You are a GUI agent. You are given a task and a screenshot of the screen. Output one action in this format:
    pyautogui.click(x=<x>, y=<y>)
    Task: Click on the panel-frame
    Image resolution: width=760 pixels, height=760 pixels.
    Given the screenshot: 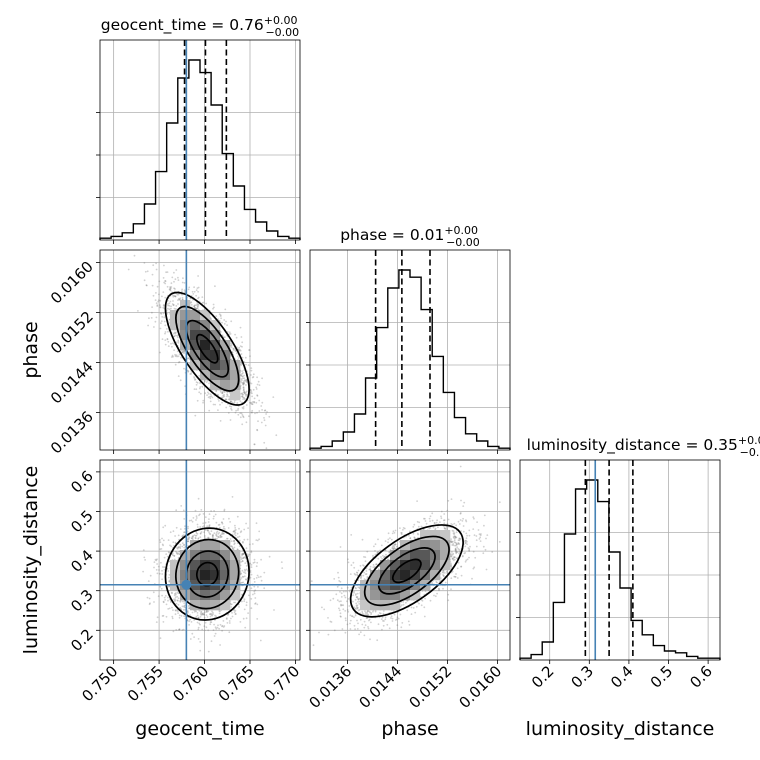 What is the action you would take?
    pyautogui.click(x=200, y=140)
    